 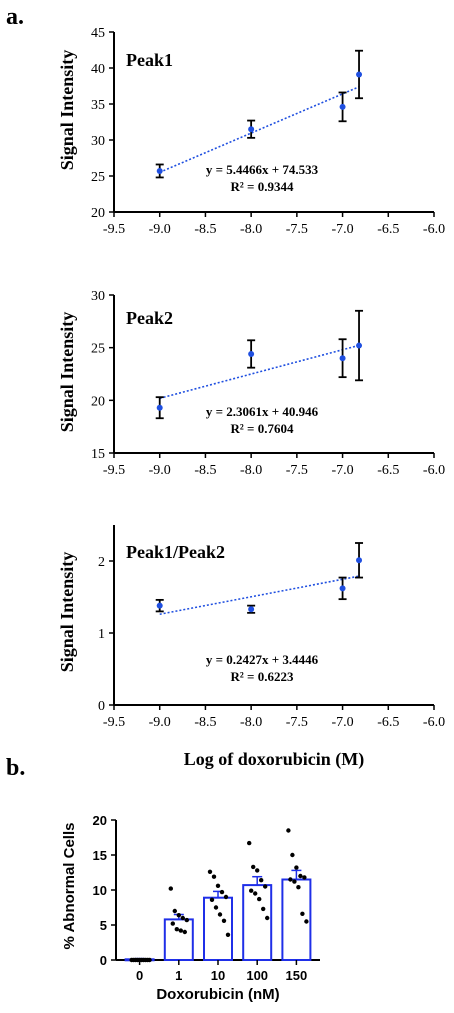 I want to click on y-tick-label: 0, so click(x=101, y=706).